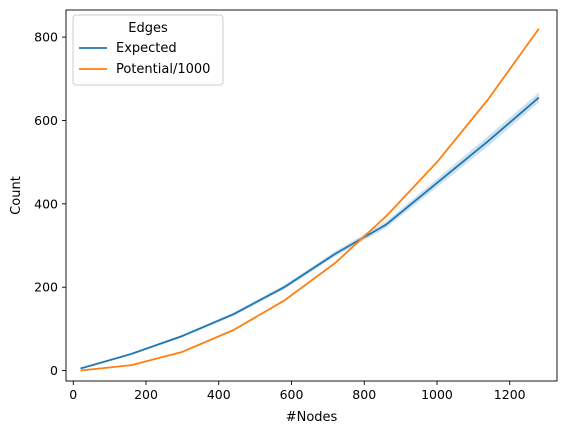 The width and height of the screenshot is (571, 432). I want to click on x-tick-label: 1200, so click(510, 394).